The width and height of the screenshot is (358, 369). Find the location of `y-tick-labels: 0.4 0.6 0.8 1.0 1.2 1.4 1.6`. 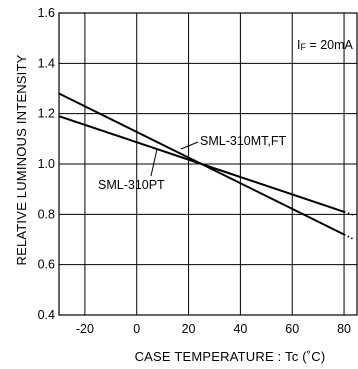

y-tick-labels: 0.4 0.6 0.8 1.0 1.2 1.4 1.6 is located at coordinates (46, 164).